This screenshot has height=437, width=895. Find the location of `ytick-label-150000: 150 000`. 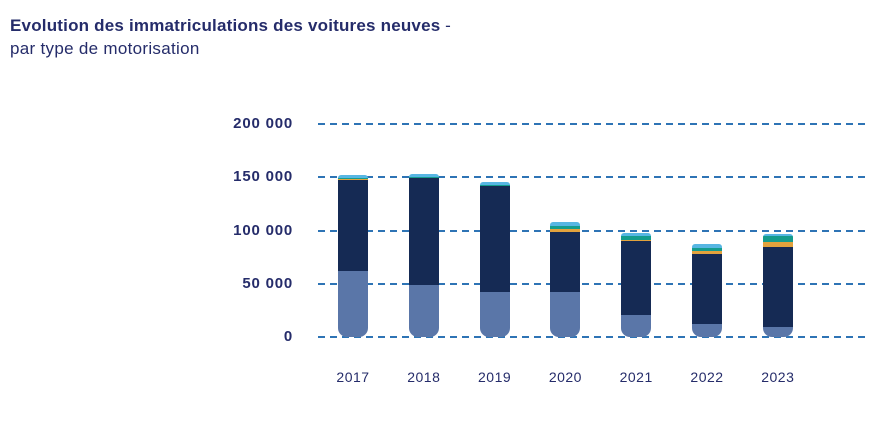

ytick-label-150000: 150 000 is located at coordinates (263, 177).